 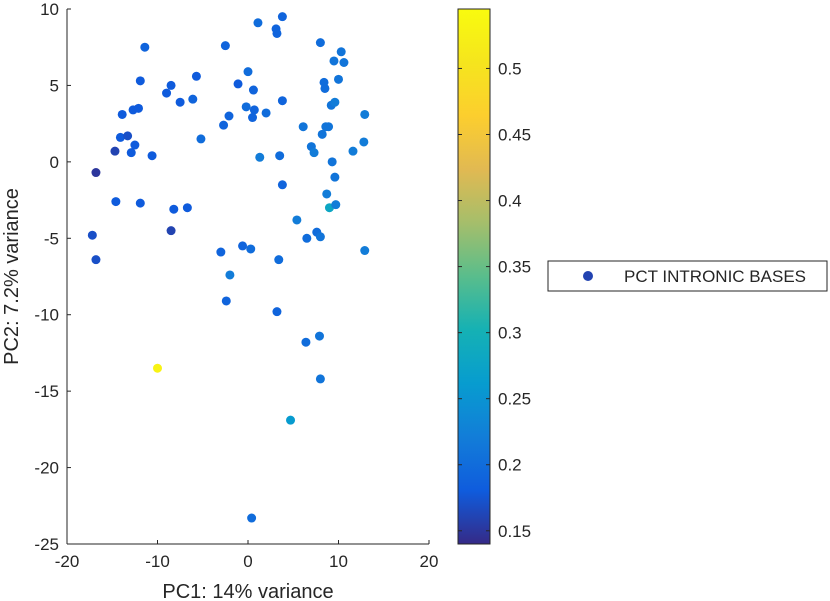 I want to click on y-tick-label: -25, so click(x=46, y=544).